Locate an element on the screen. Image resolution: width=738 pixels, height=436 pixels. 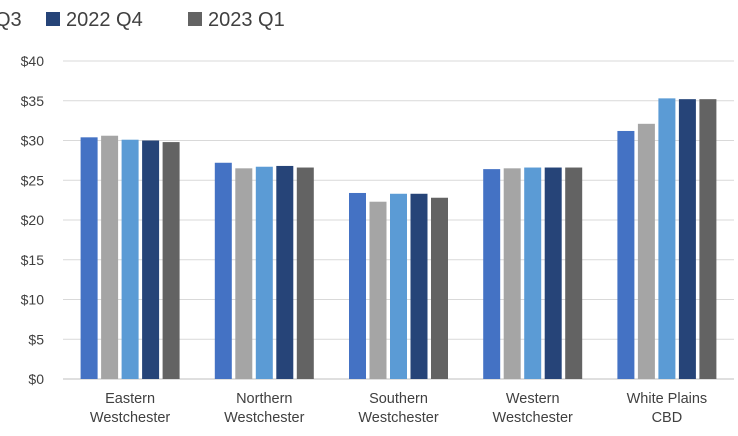
y-tick-label: $25 is located at coordinates (33, 180).